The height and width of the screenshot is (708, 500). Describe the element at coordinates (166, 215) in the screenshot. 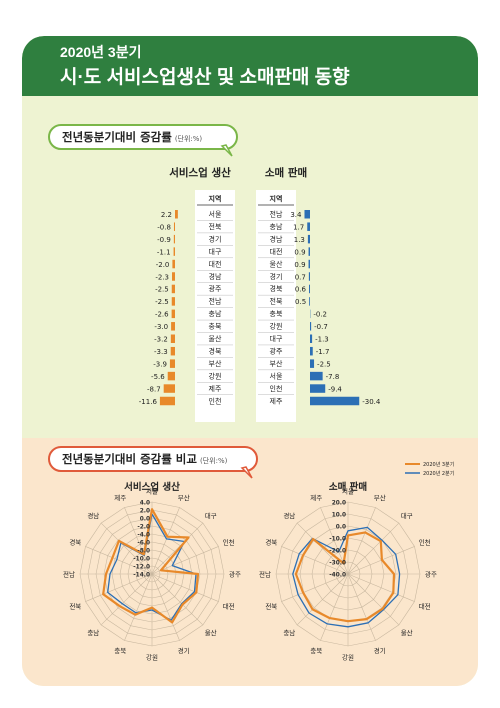

I see `service-value-label: 2.2` at that location.